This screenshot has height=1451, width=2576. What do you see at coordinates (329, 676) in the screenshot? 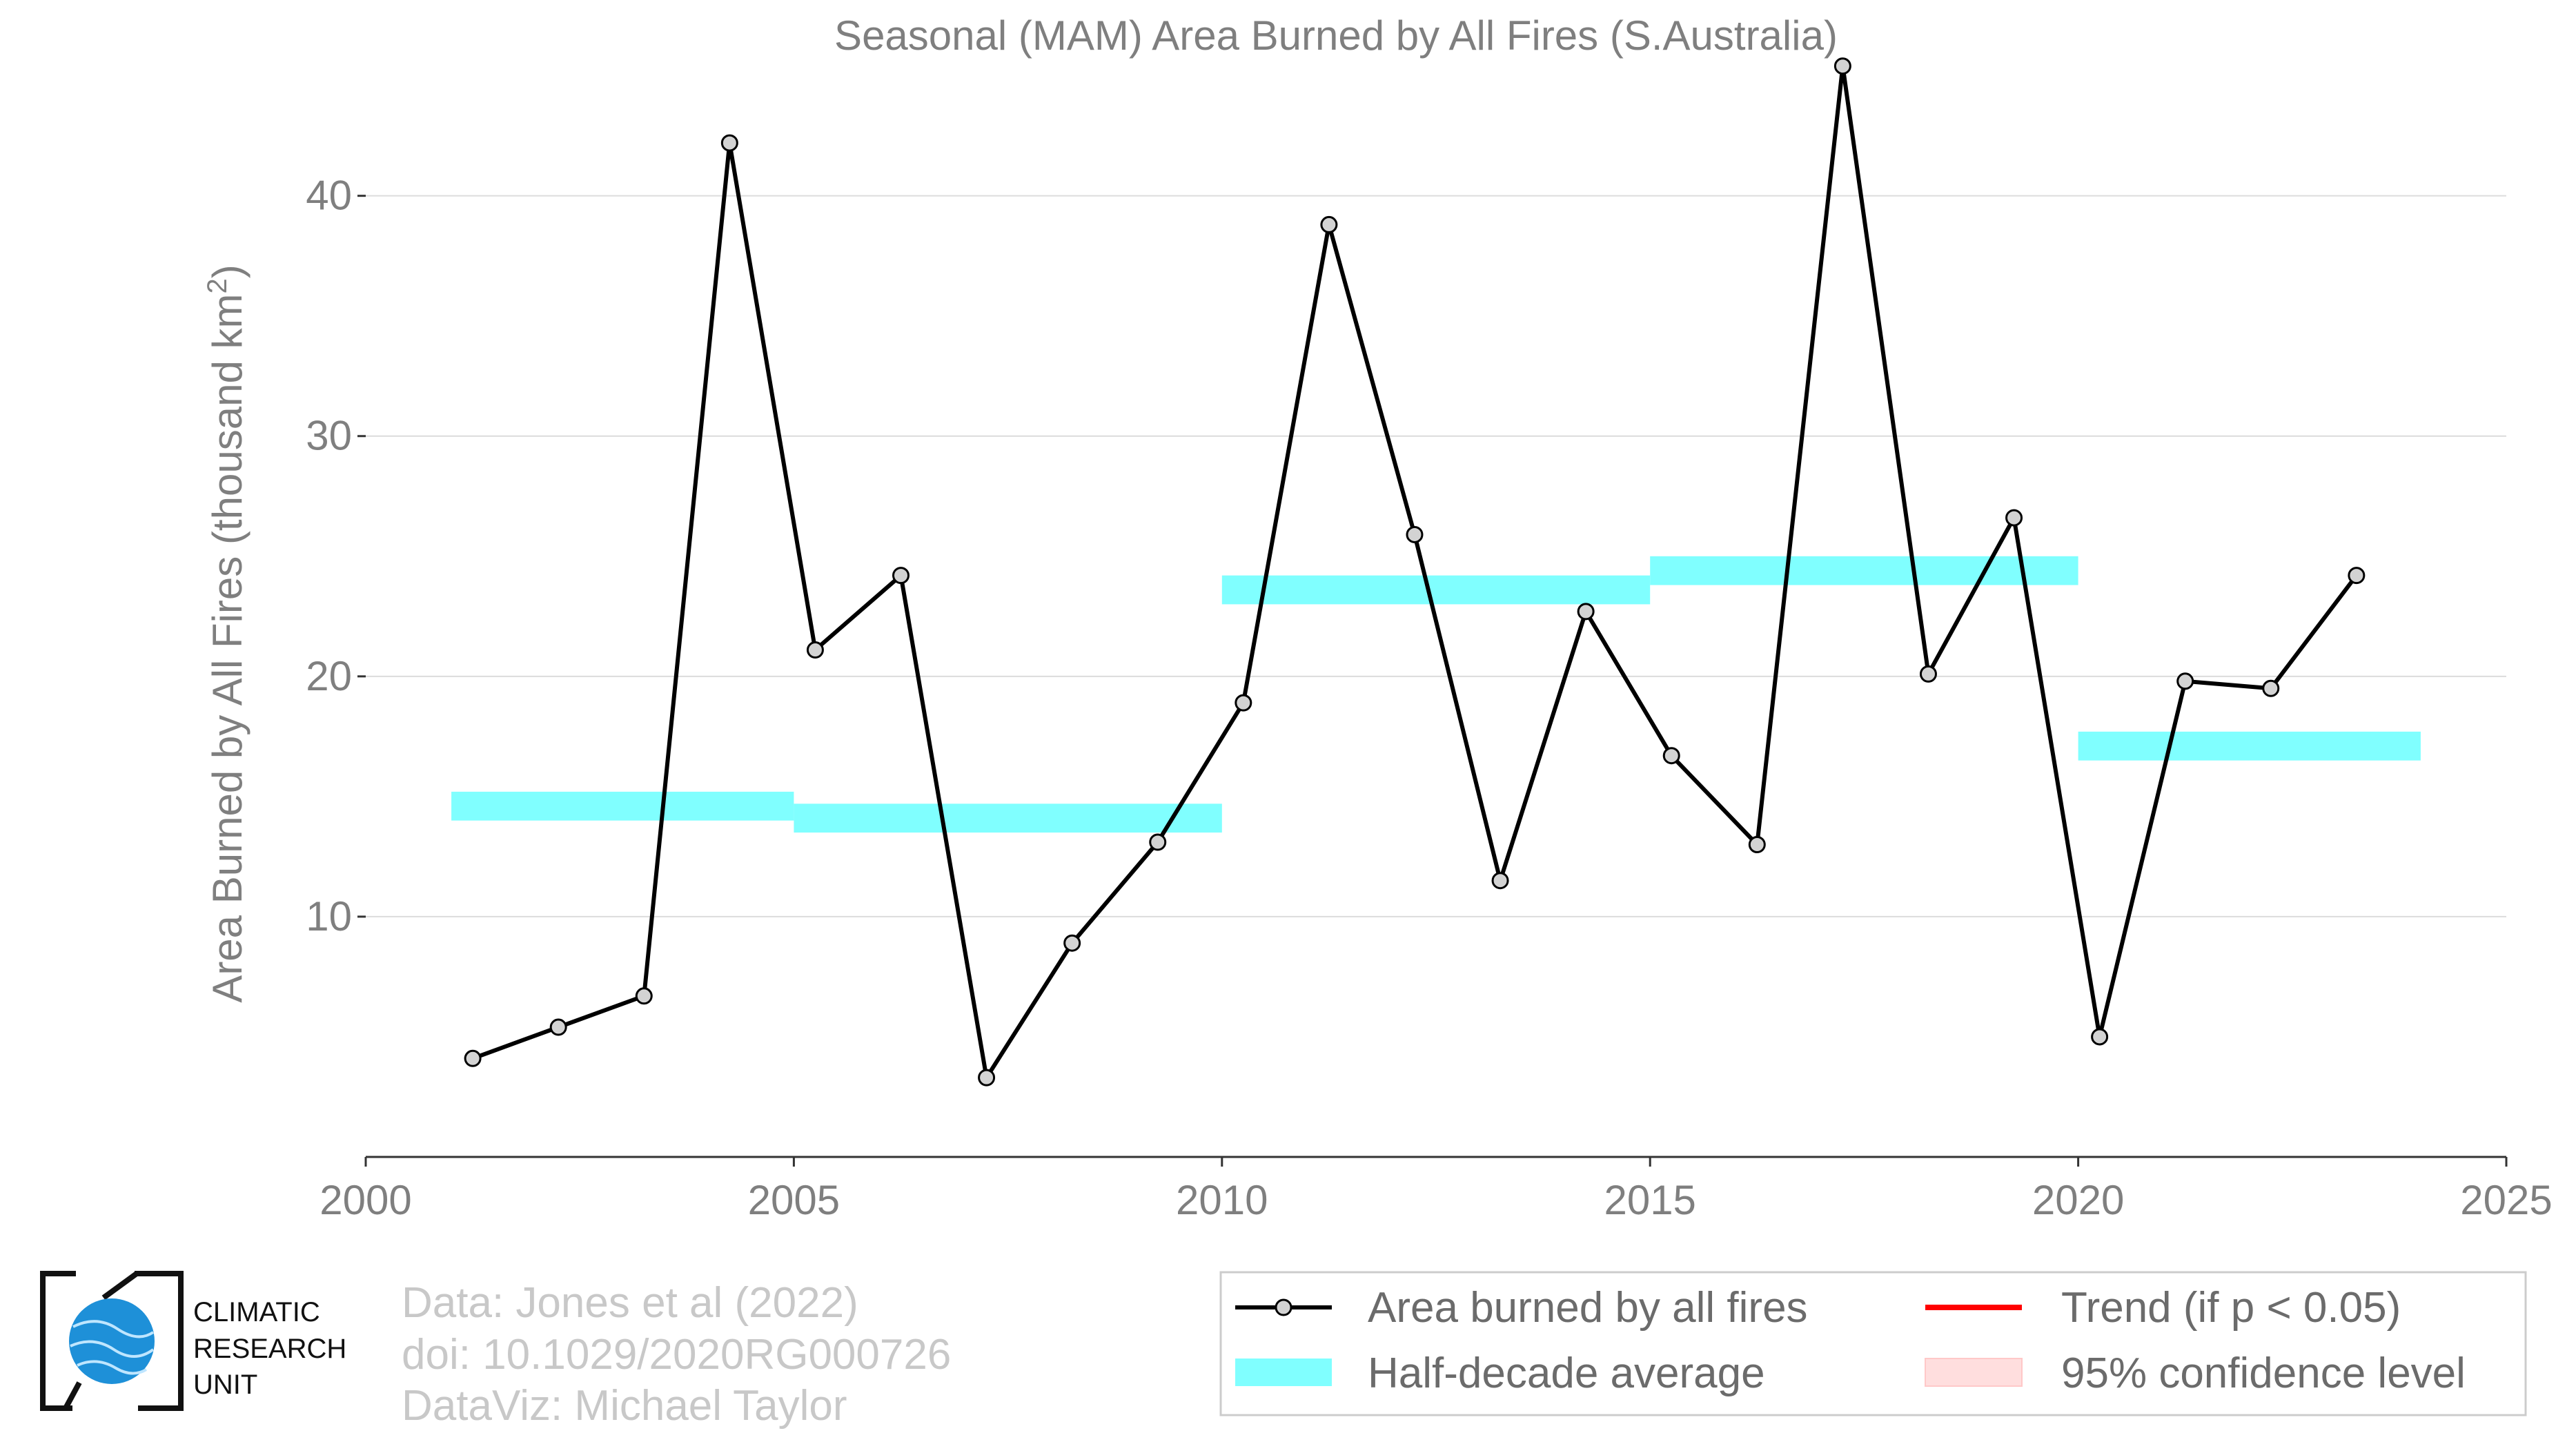
I see `y-tick-label-20: 20` at bounding box center [329, 676].